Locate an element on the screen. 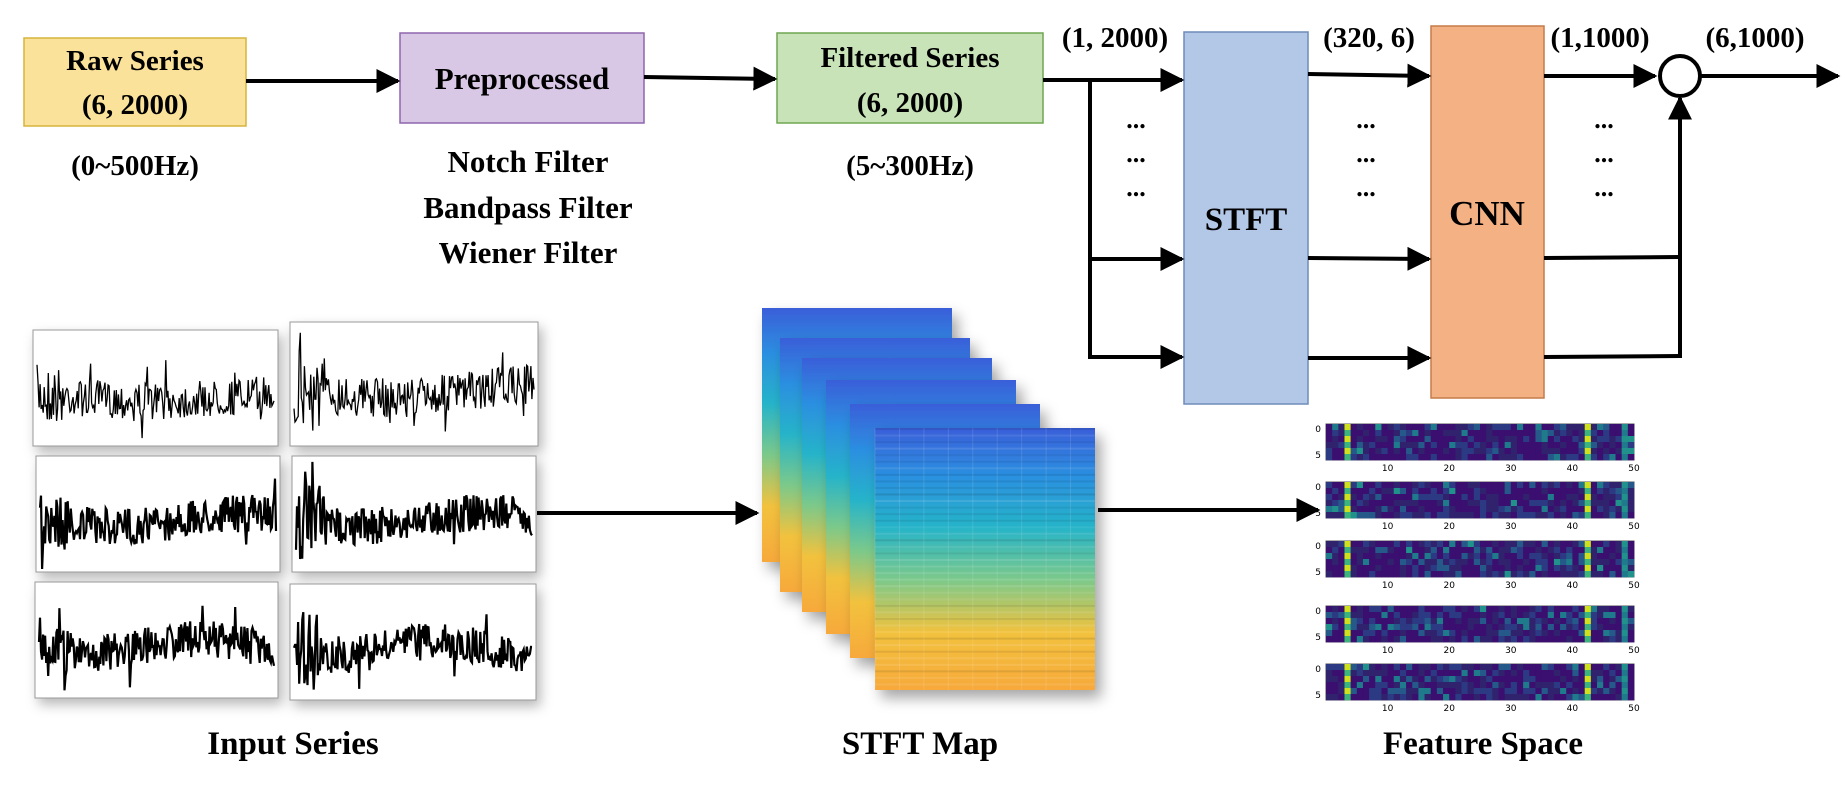 This screenshot has width=1846, height=786. sum-node is located at coordinates (1680, 76).